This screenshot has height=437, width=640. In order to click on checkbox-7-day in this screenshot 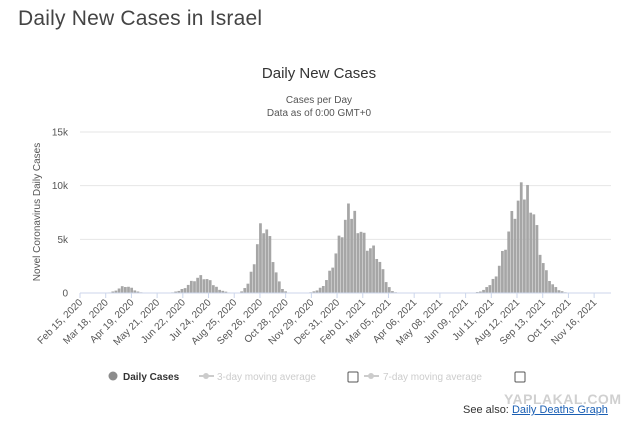, I will do `click(520, 377)`.